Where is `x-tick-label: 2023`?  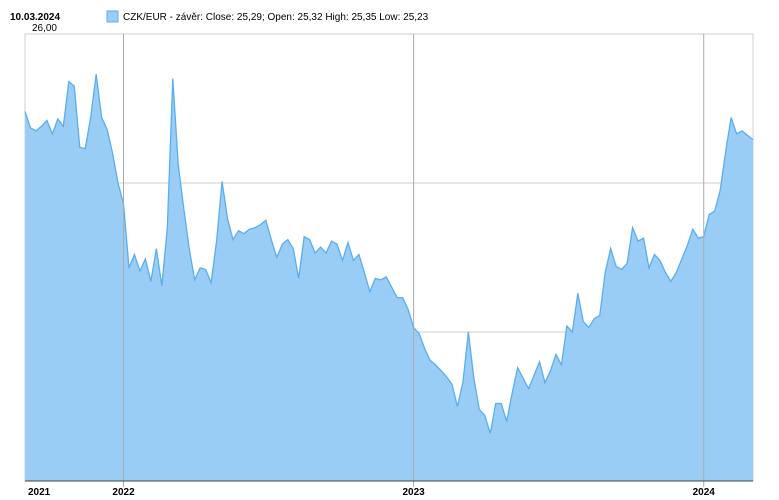
x-tick-label: 2023 is located at coordinates (414, 492).